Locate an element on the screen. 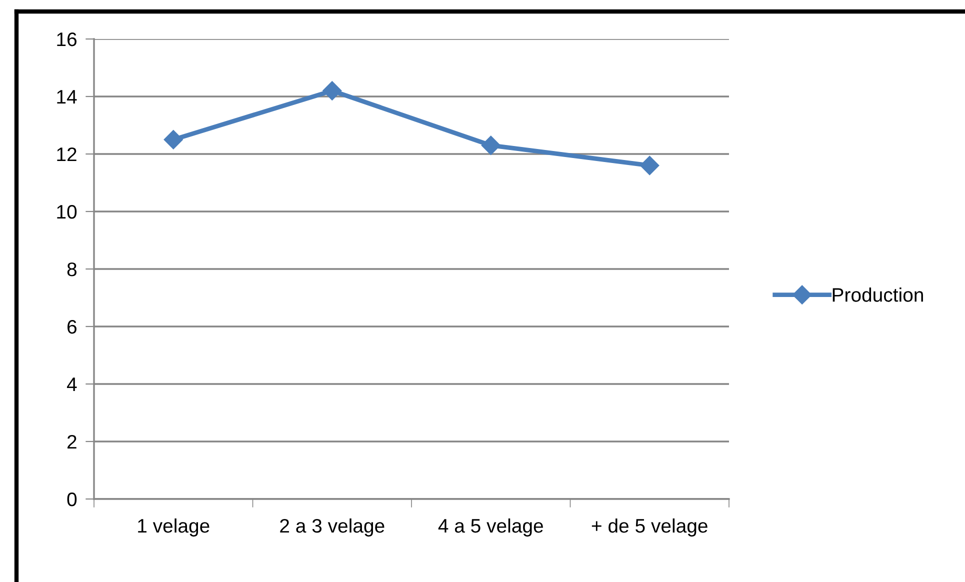 The image size is (965, 582). x-tick-label: 4 a 5 velage is located at coordinates (490, 527).